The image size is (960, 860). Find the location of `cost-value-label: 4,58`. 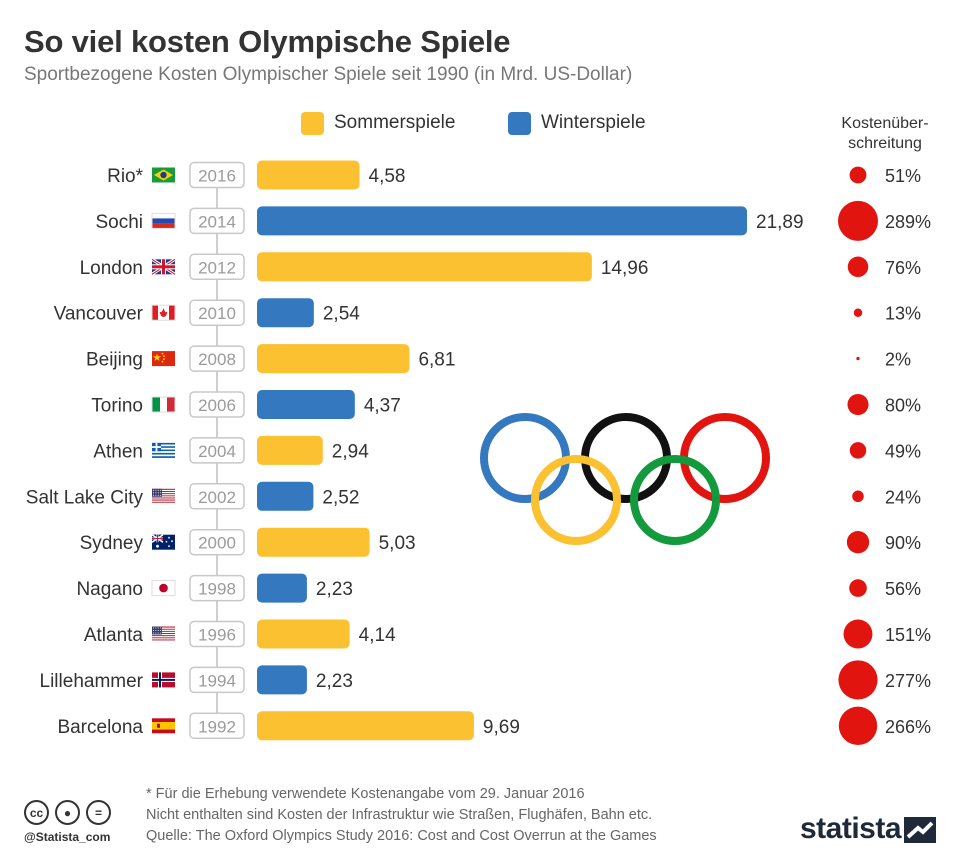

cost-value-label: 4,58 is located at coordinates (387, 176).